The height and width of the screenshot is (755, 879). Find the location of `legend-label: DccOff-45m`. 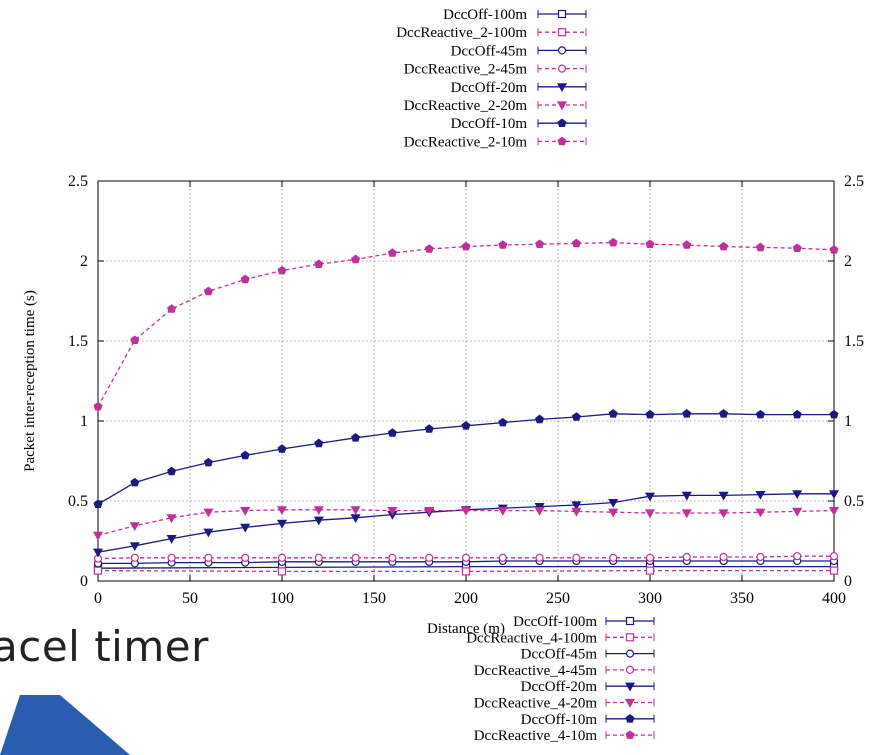

legend-label: DccOff-45m is located at coordinates (489, 51).